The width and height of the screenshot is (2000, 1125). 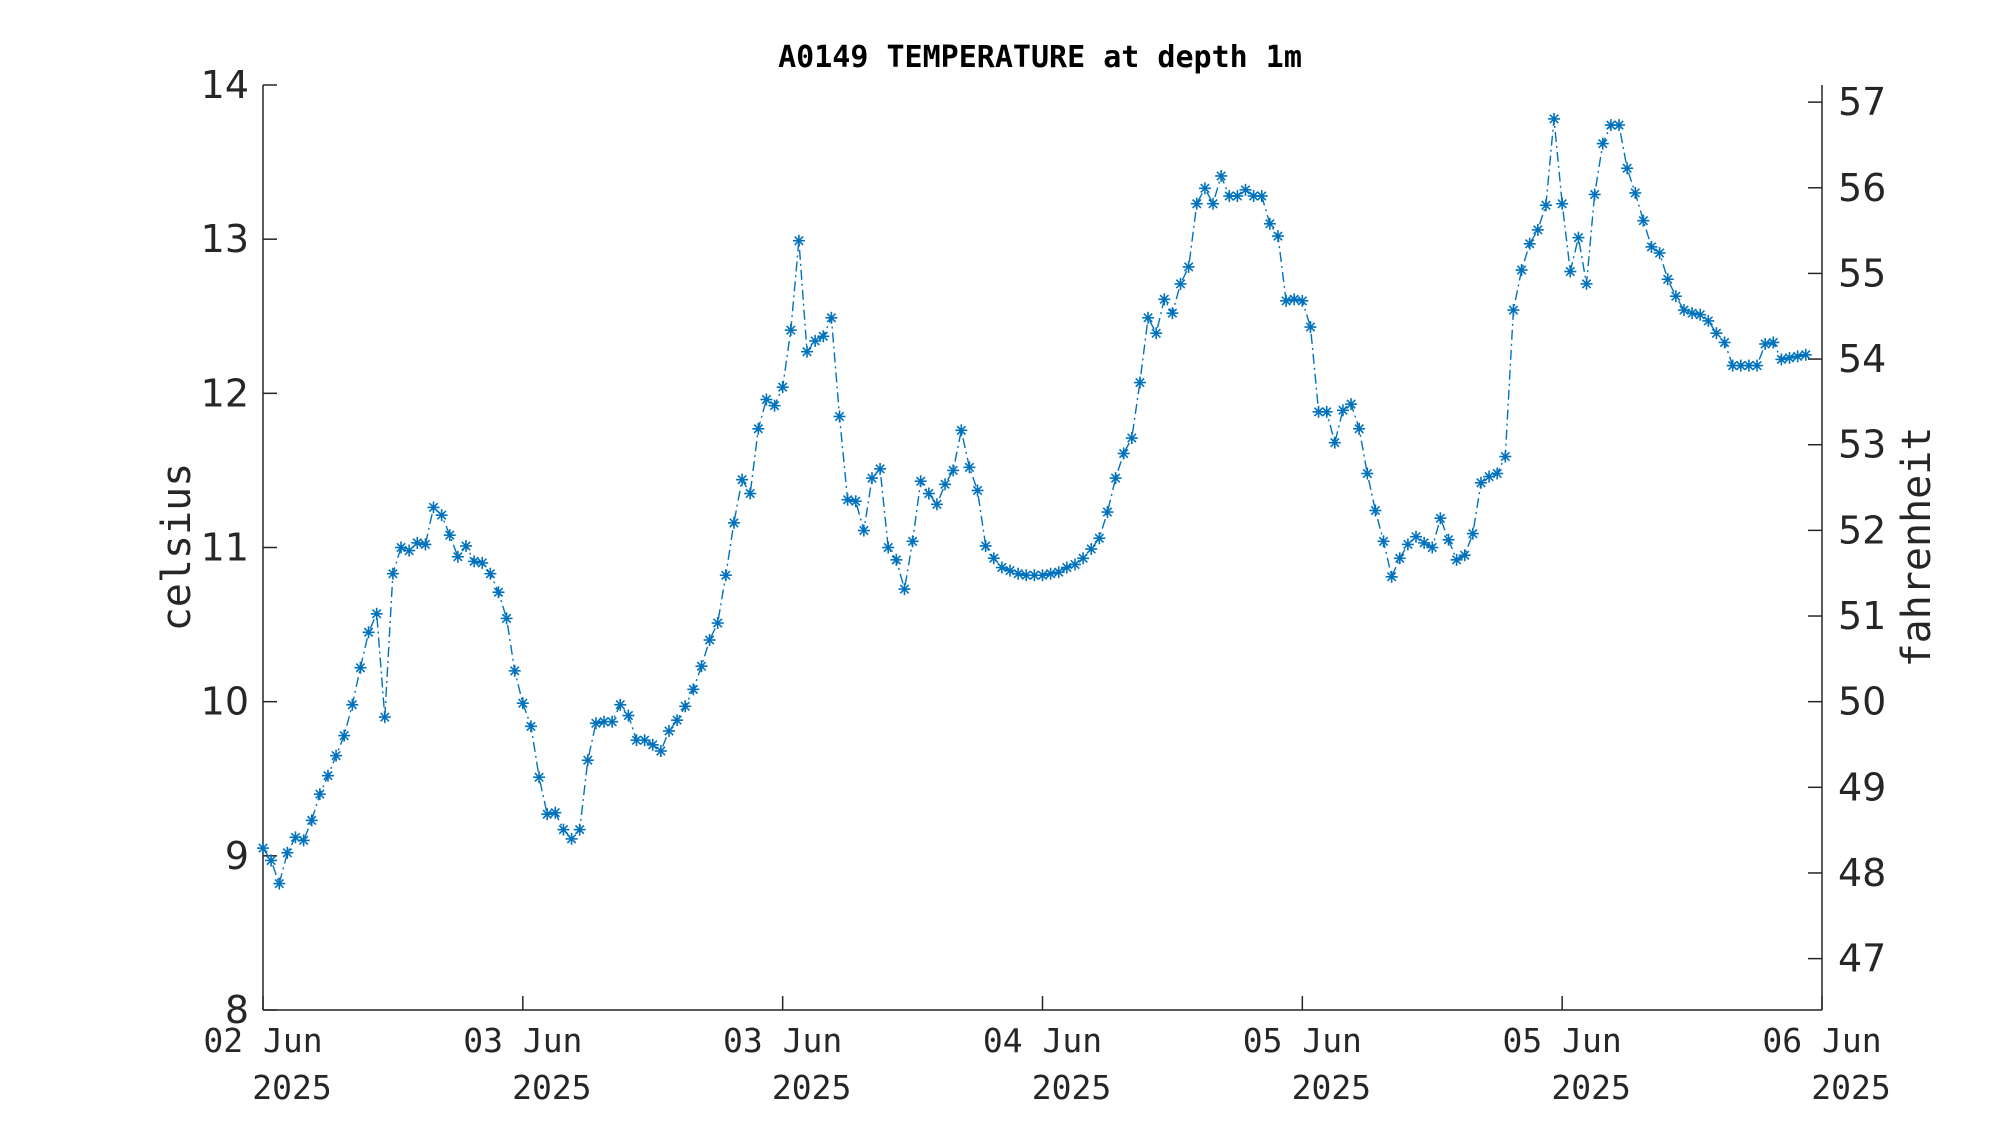 I want to click on y-right-tick-label: 54, so click(x=1862, y=359).